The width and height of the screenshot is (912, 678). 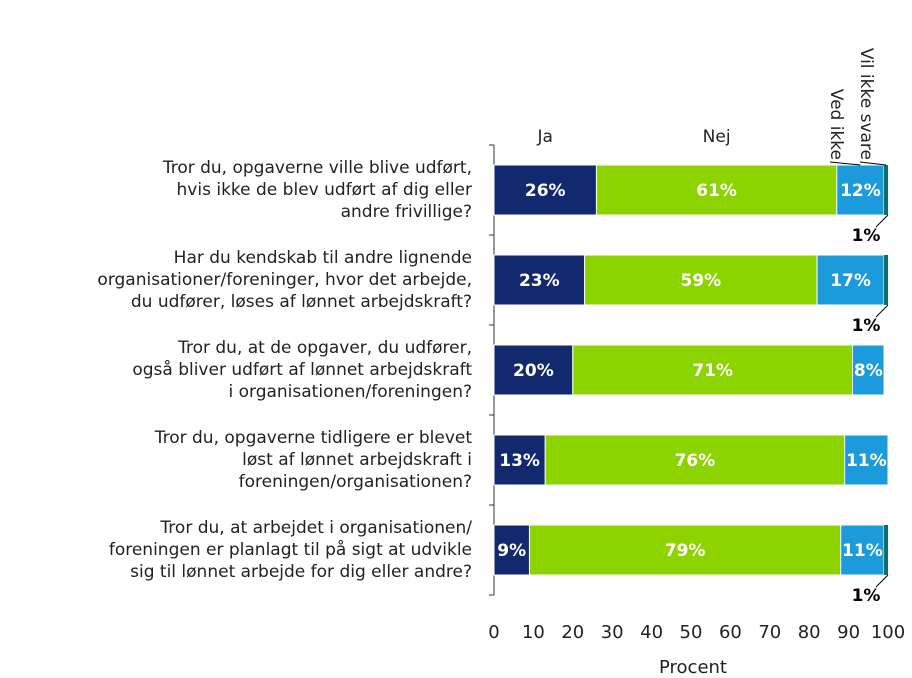 What do you see at coordinates (836, 124) in the screenshot?
I see `legend-label: Ved ikke` at bounding box center [836, 124].